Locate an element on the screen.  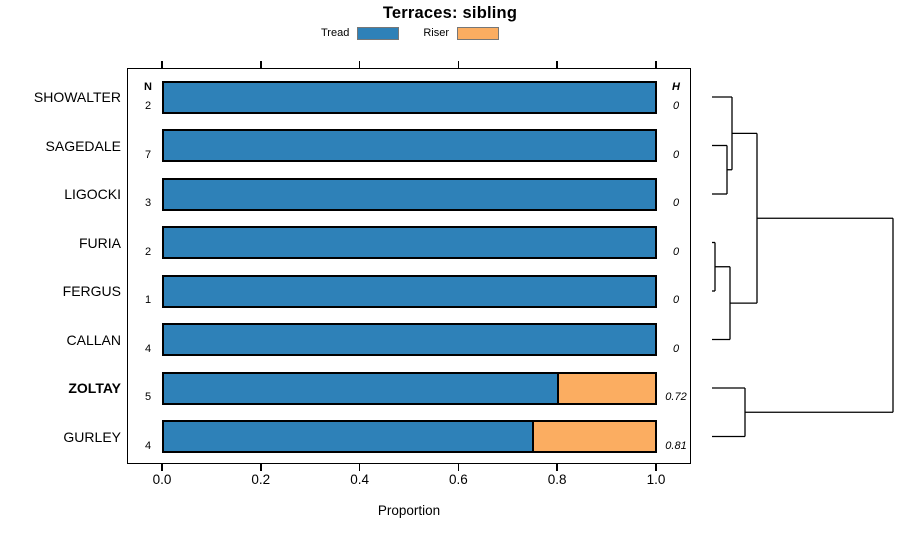
h-column-header: H is located at coordinates (676, 87).